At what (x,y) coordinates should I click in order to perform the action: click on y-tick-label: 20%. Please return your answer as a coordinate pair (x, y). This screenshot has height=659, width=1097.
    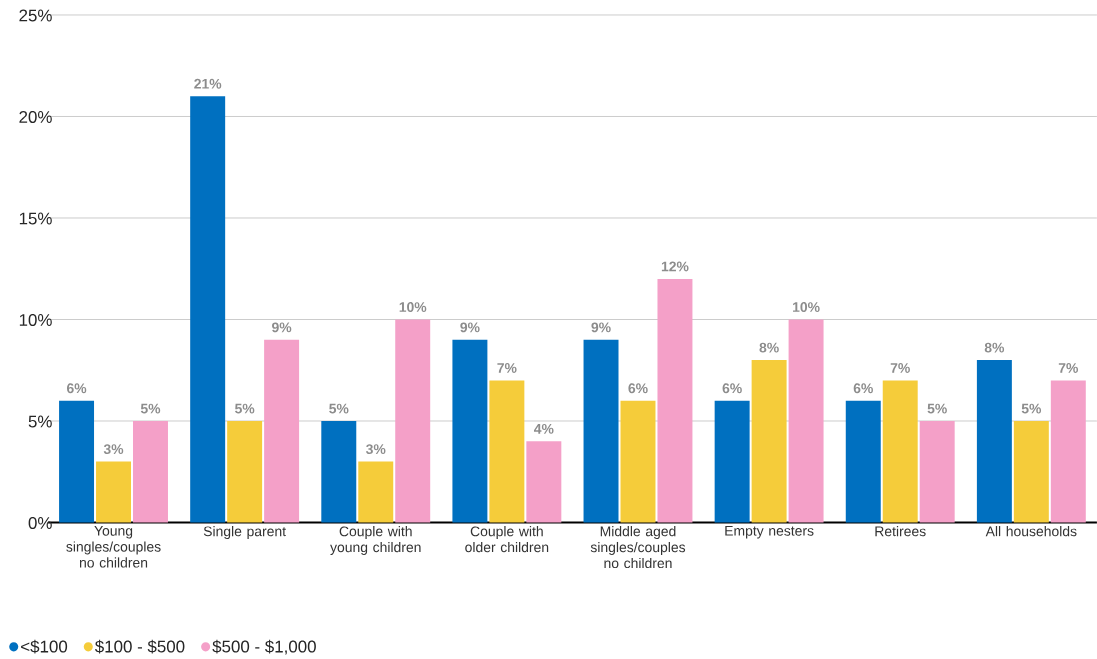
    Looking at the image, I should click on (35, 116).